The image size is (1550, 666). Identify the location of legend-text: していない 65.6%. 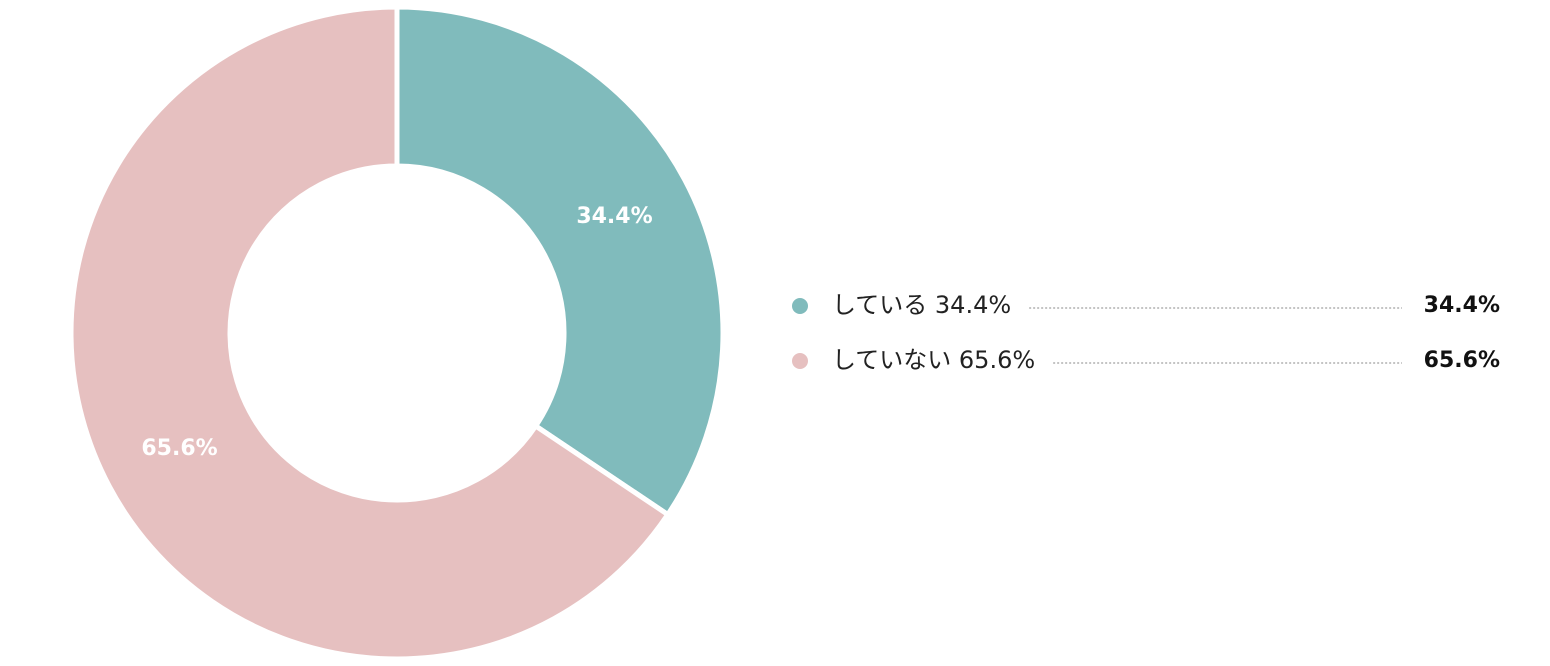
(933, 360).